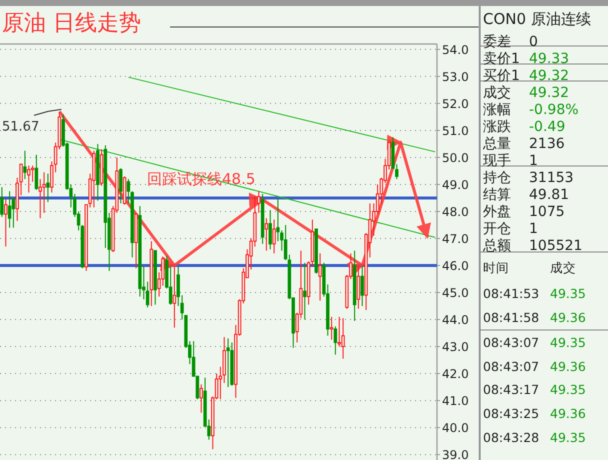 The height and width of the screenshot is (460, 608). What do you see at coordinates (501, 59) in the screenshot?
I see `text: 卖价1` at bounding box center [501, 59].